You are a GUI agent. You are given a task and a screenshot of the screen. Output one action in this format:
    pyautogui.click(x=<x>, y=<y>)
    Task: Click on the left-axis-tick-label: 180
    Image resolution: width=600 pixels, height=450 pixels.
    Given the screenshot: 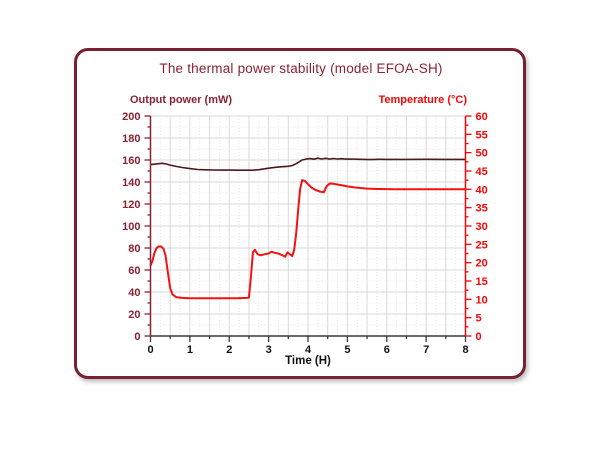 What is the action you would take?
    pyautogui.click(x=131, y=139)
    